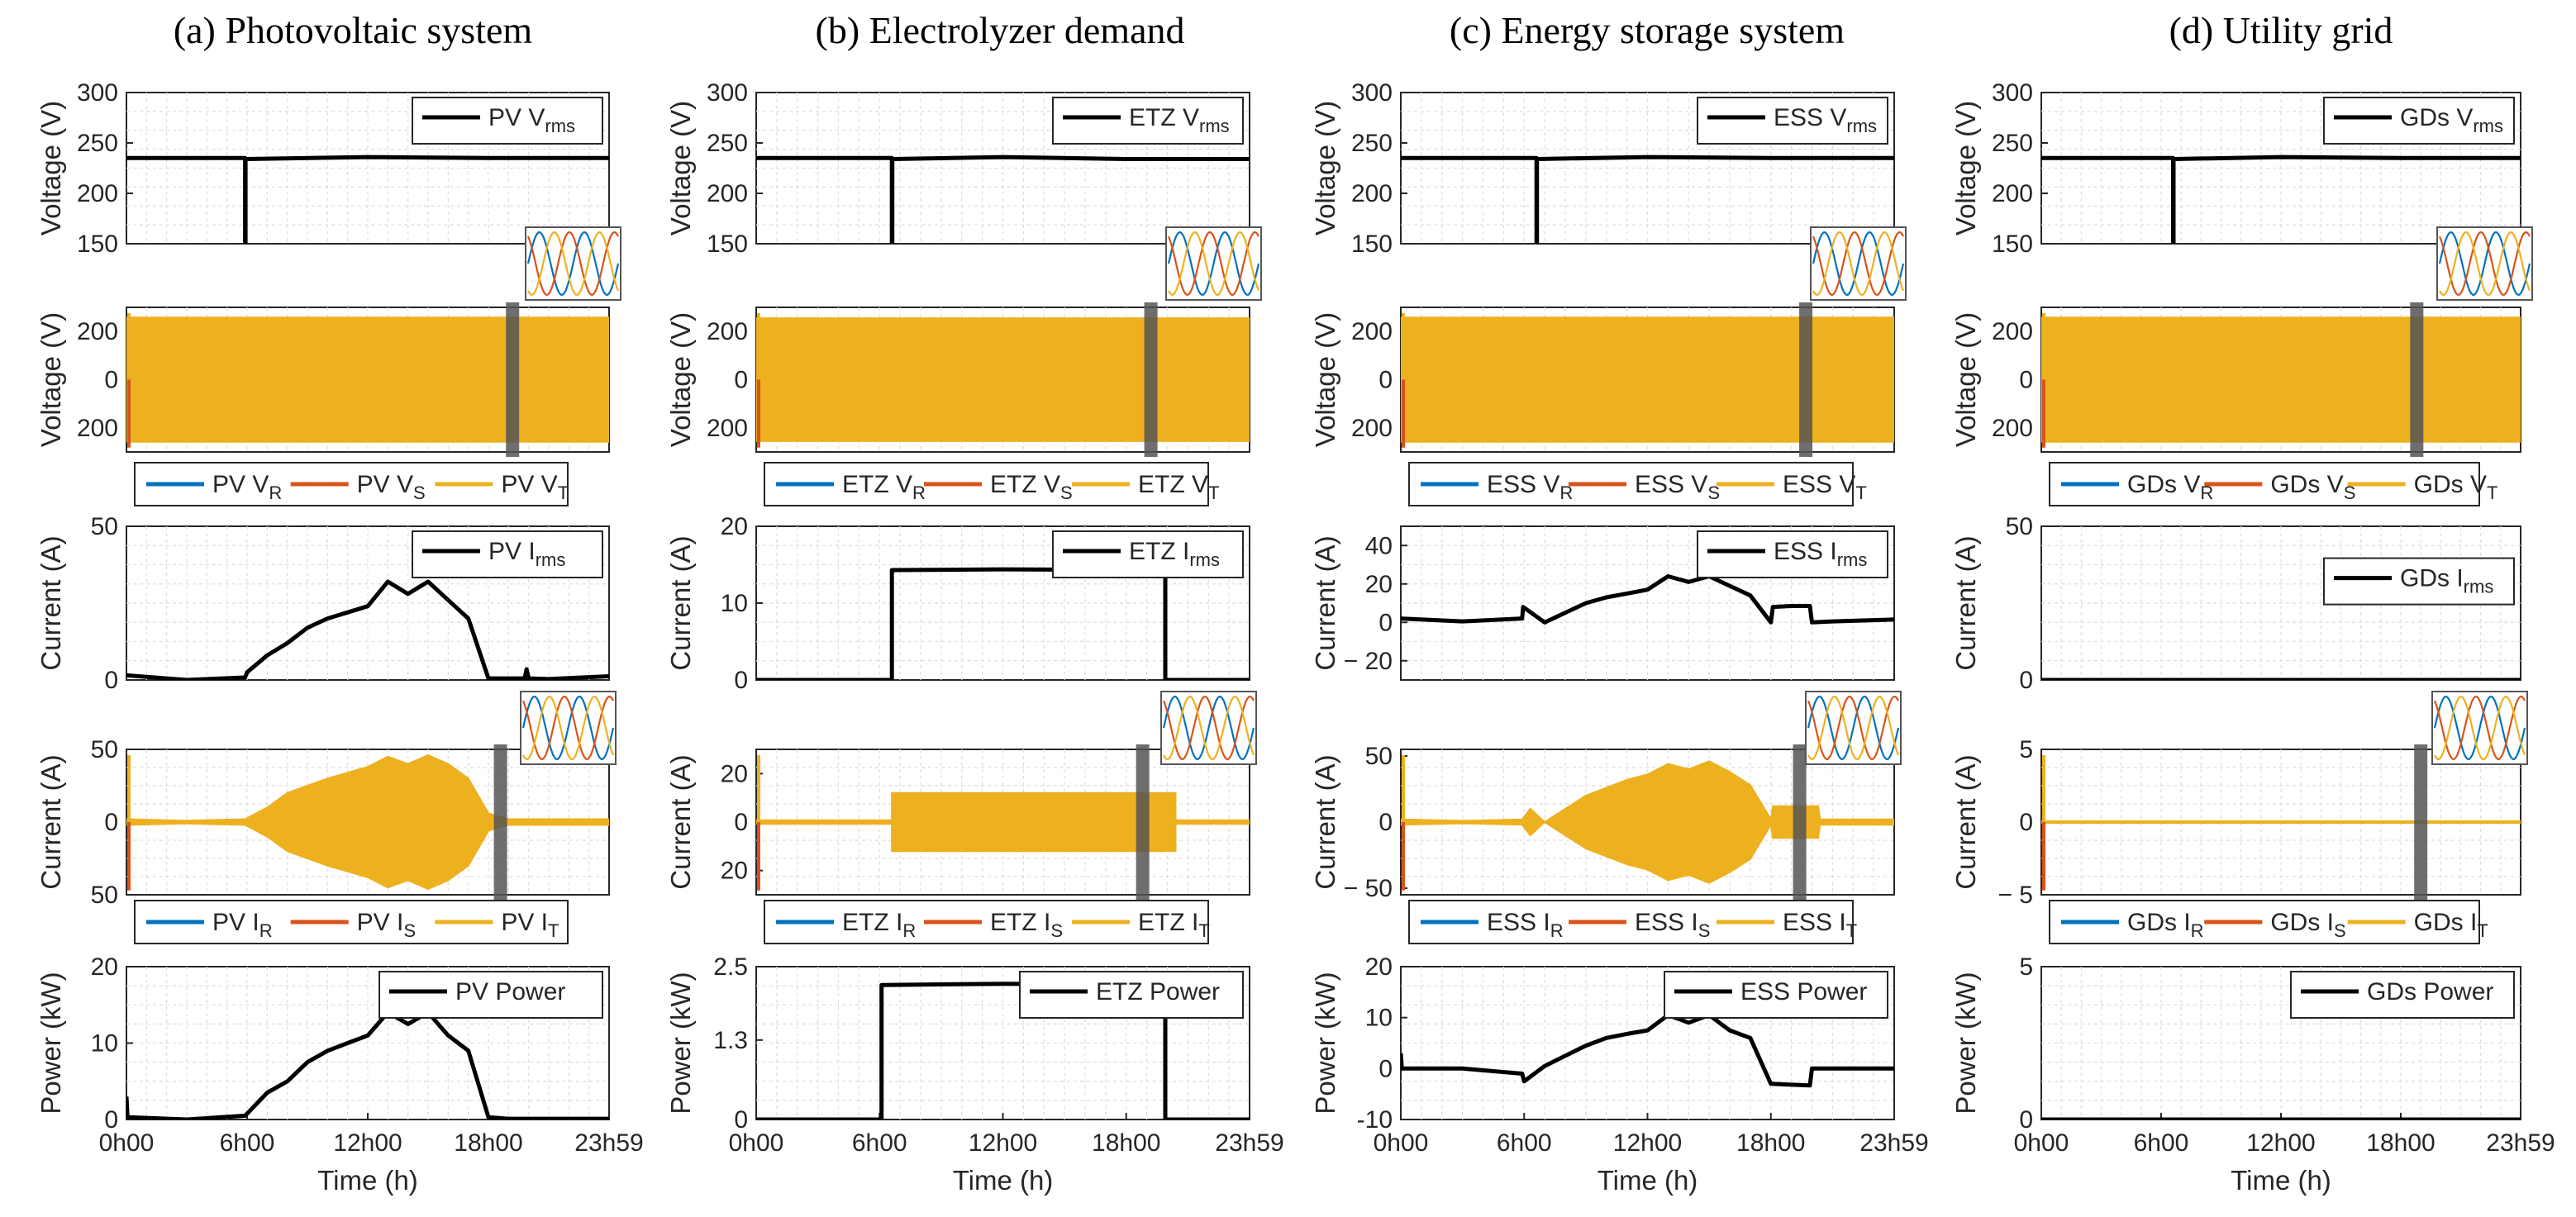 Image resolution: width=2576 pixels, height=1217 pixels. I want to click on legend: PV Vrms, so click(508, 121).